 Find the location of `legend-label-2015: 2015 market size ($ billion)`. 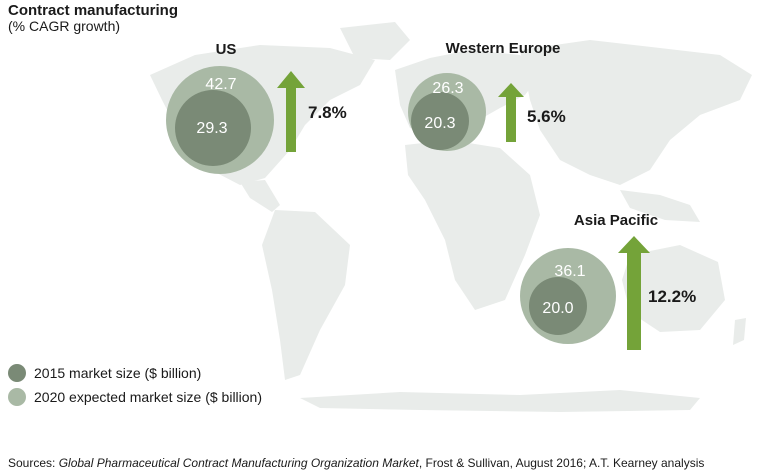

legend-label-2015: 2015 market size ($ billion) is located at coordinates (118, 373).